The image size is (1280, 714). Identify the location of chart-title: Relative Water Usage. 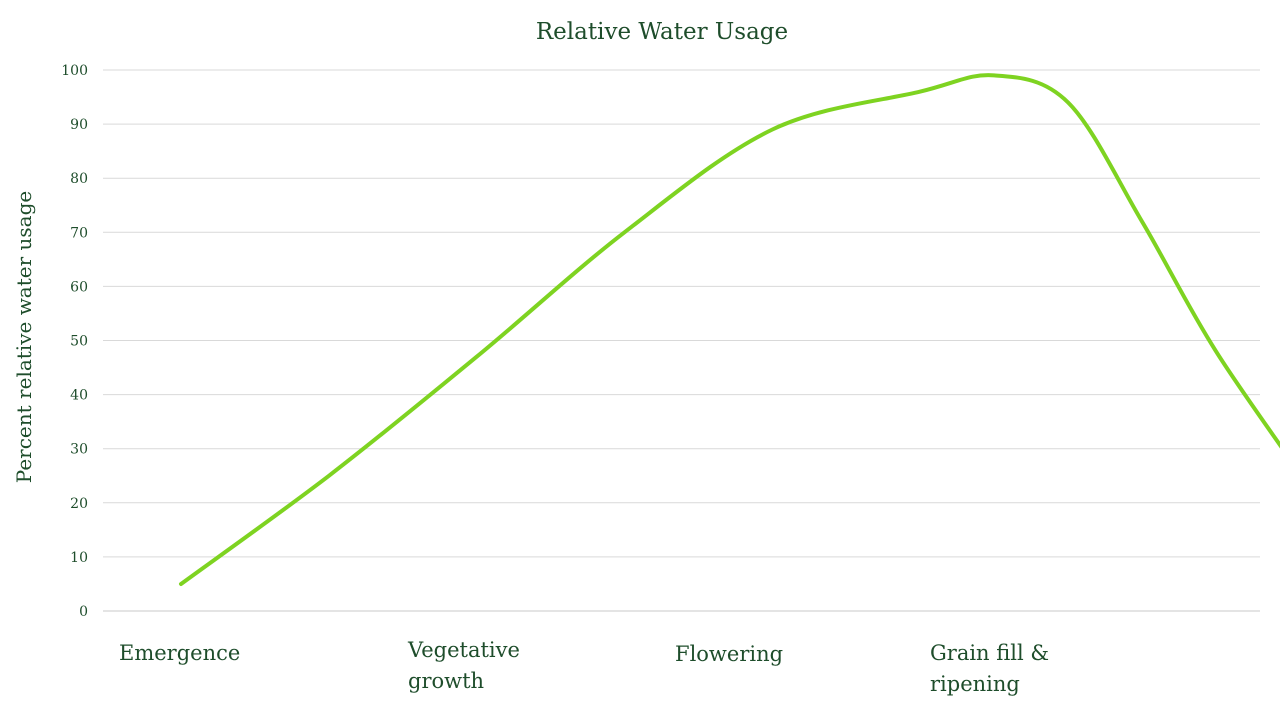
(662, 32).